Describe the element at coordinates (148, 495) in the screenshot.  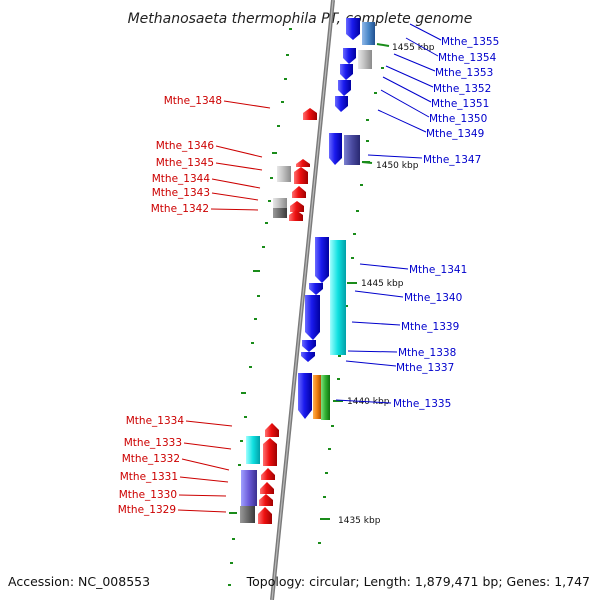
I see `label-mthe-1330: Mthe_1330` at that location.